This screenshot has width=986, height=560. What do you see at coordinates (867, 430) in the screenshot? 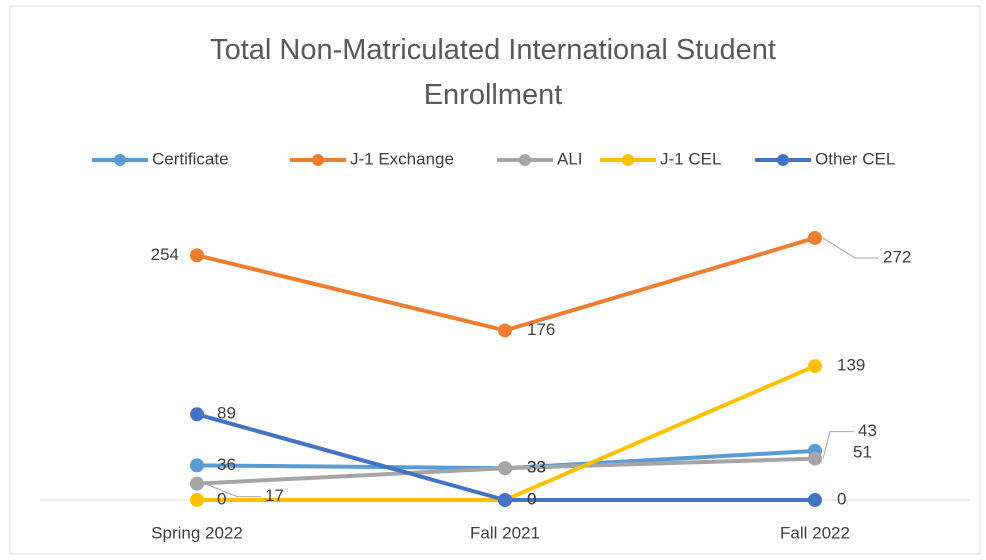
I see `data-label: 43` at bounding box center [867, 430].